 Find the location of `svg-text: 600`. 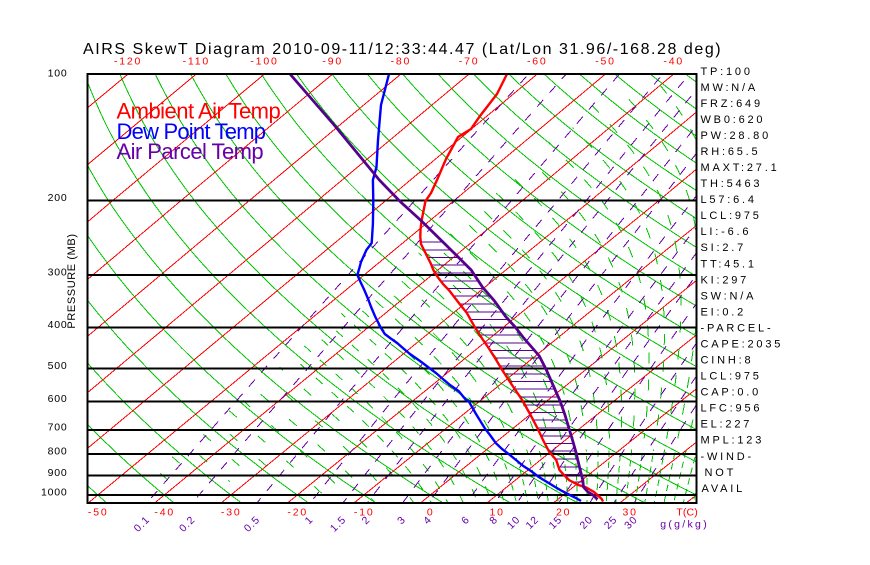

svg-text: 600 is located at coordinates (58, 399).